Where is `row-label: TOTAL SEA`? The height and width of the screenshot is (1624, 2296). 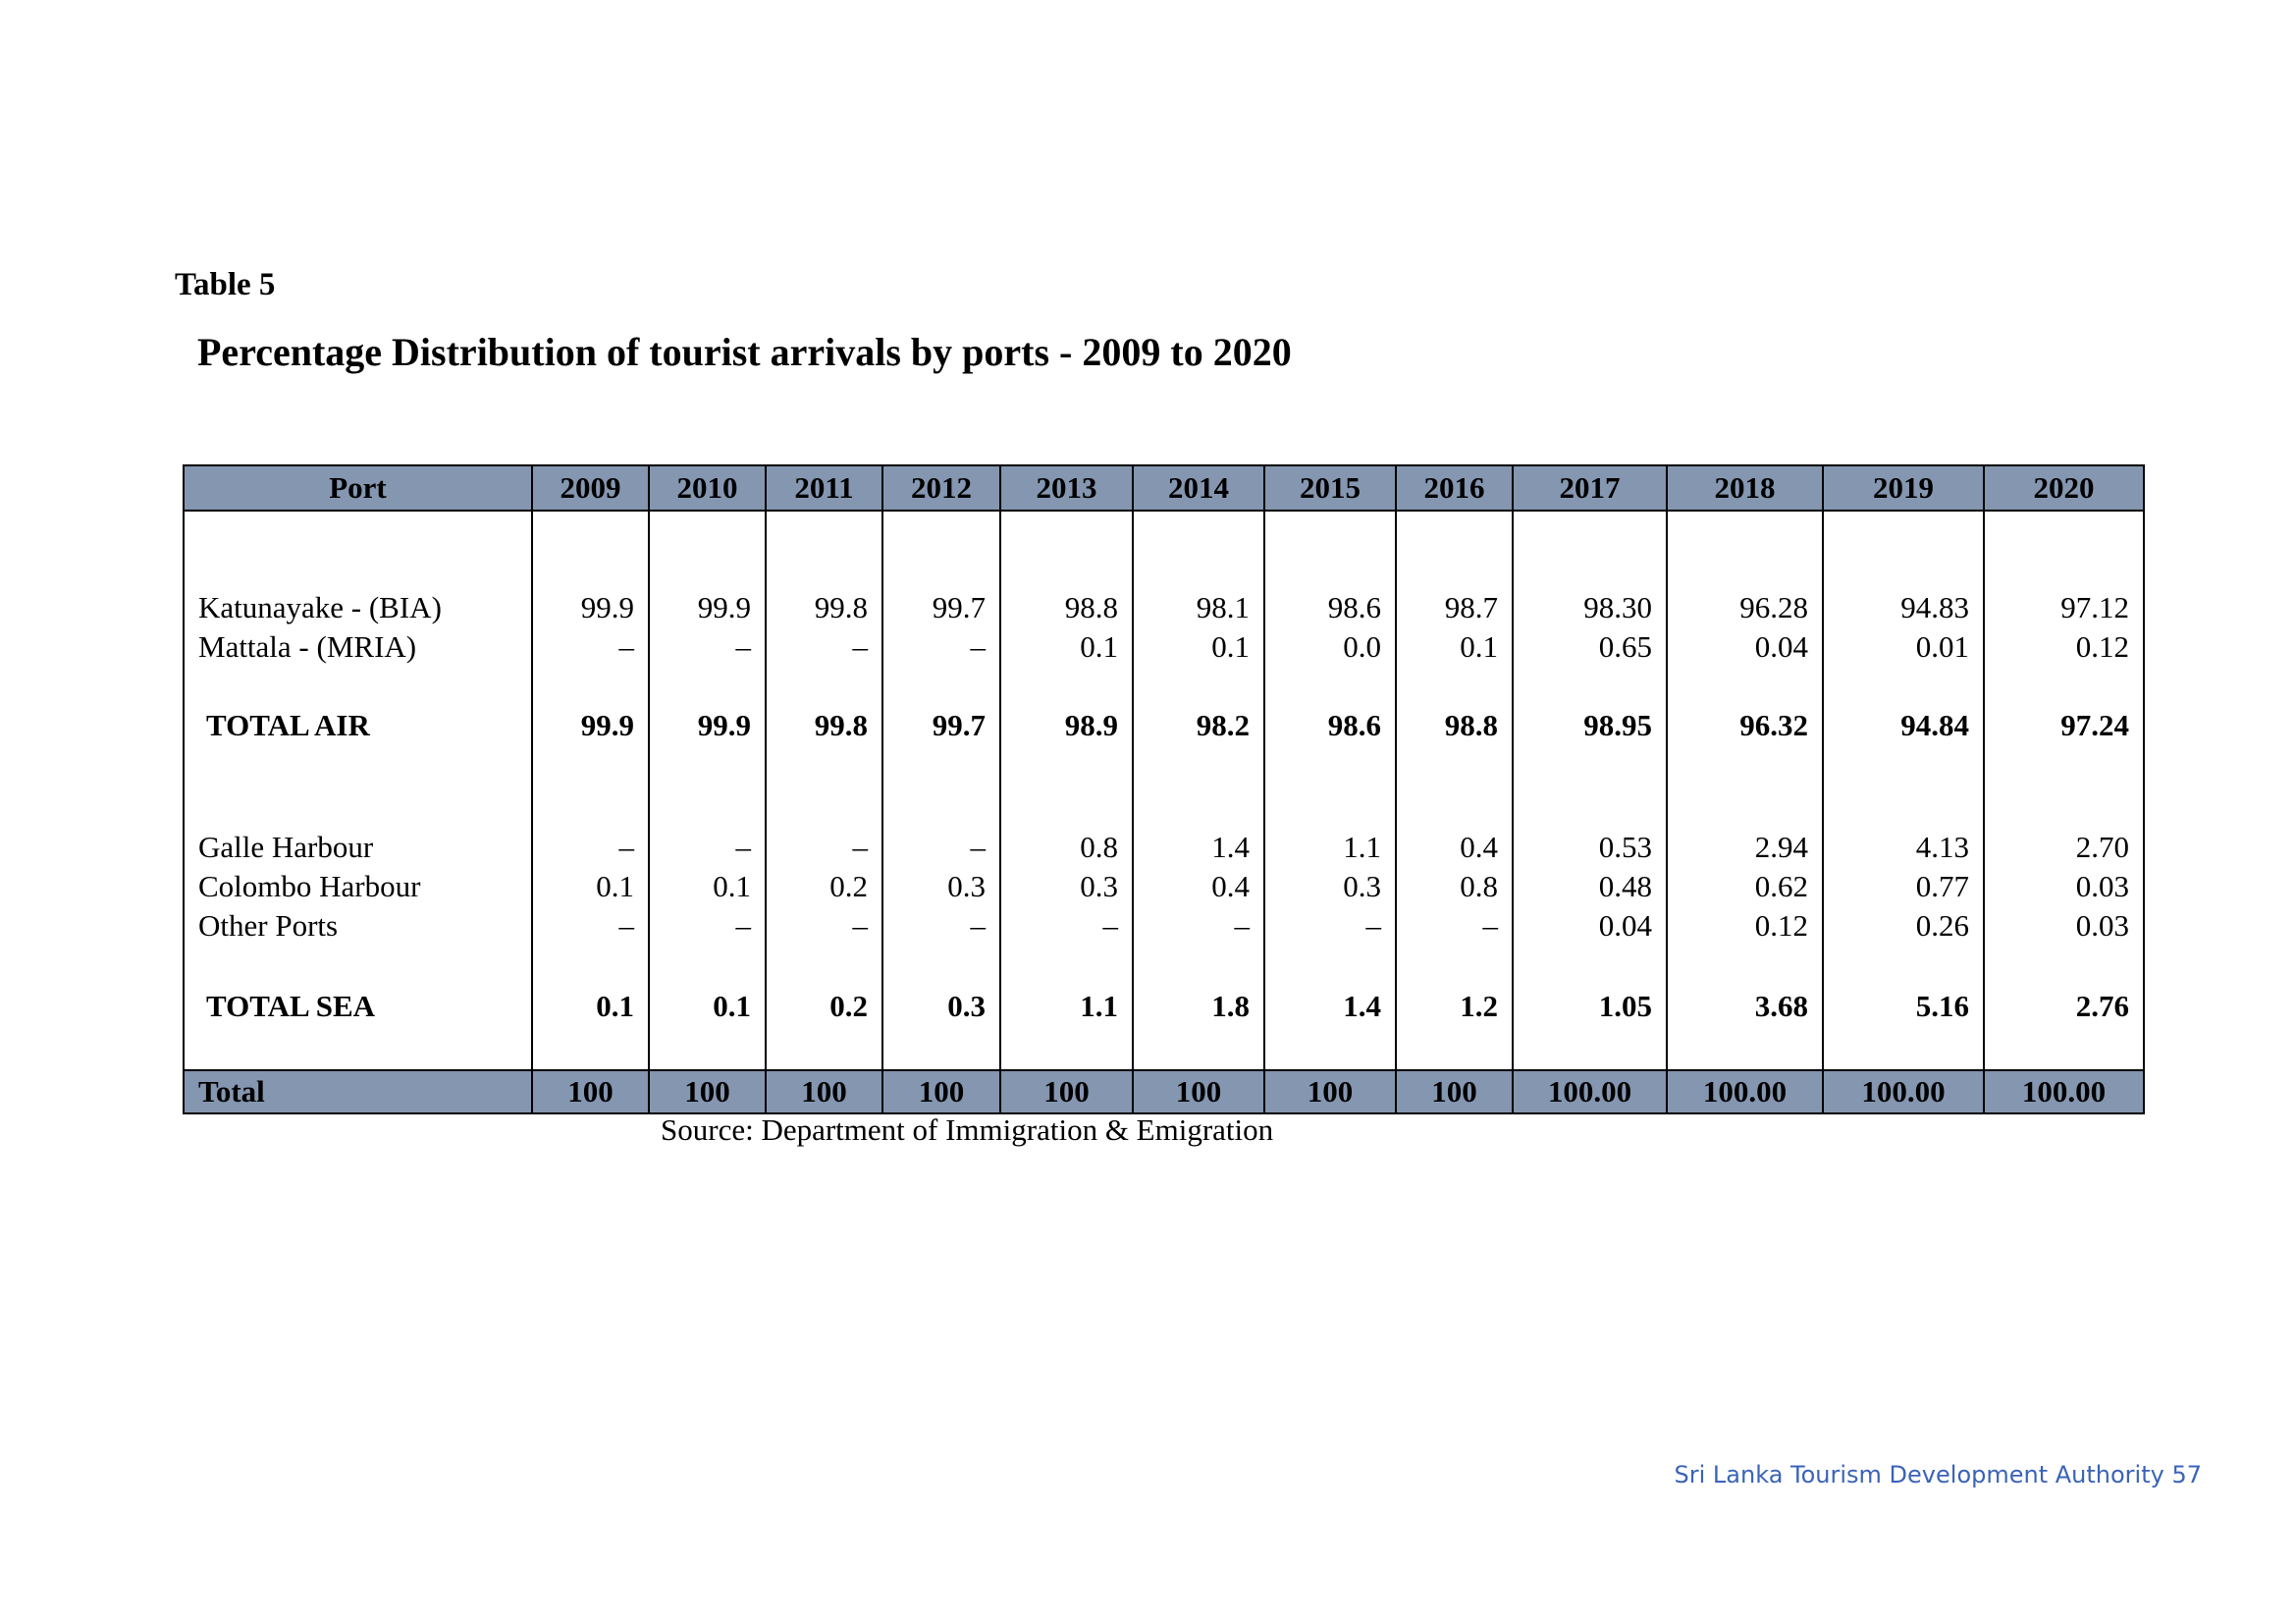
row-label: TOTAL SEA is located at coordinates (358, 1006).